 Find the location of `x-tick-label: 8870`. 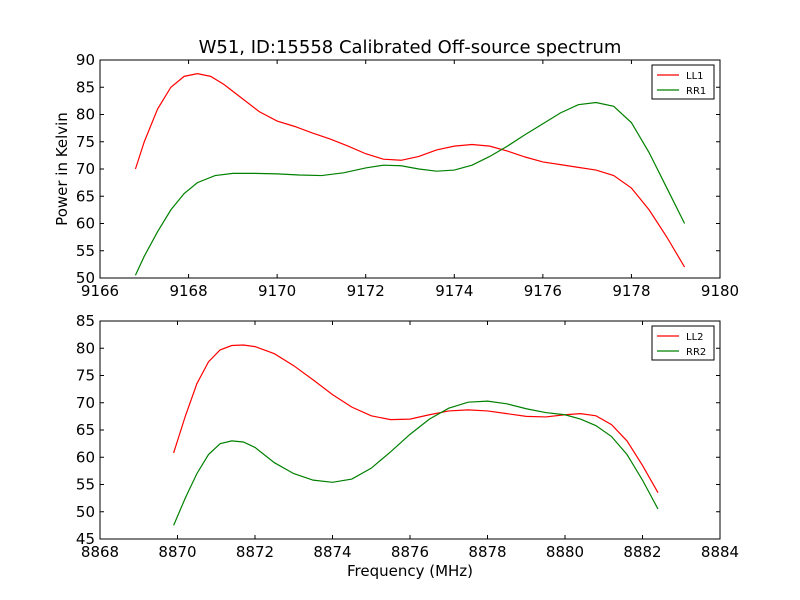

x-tick-label: 8870 is located at coordinates (177, 552).